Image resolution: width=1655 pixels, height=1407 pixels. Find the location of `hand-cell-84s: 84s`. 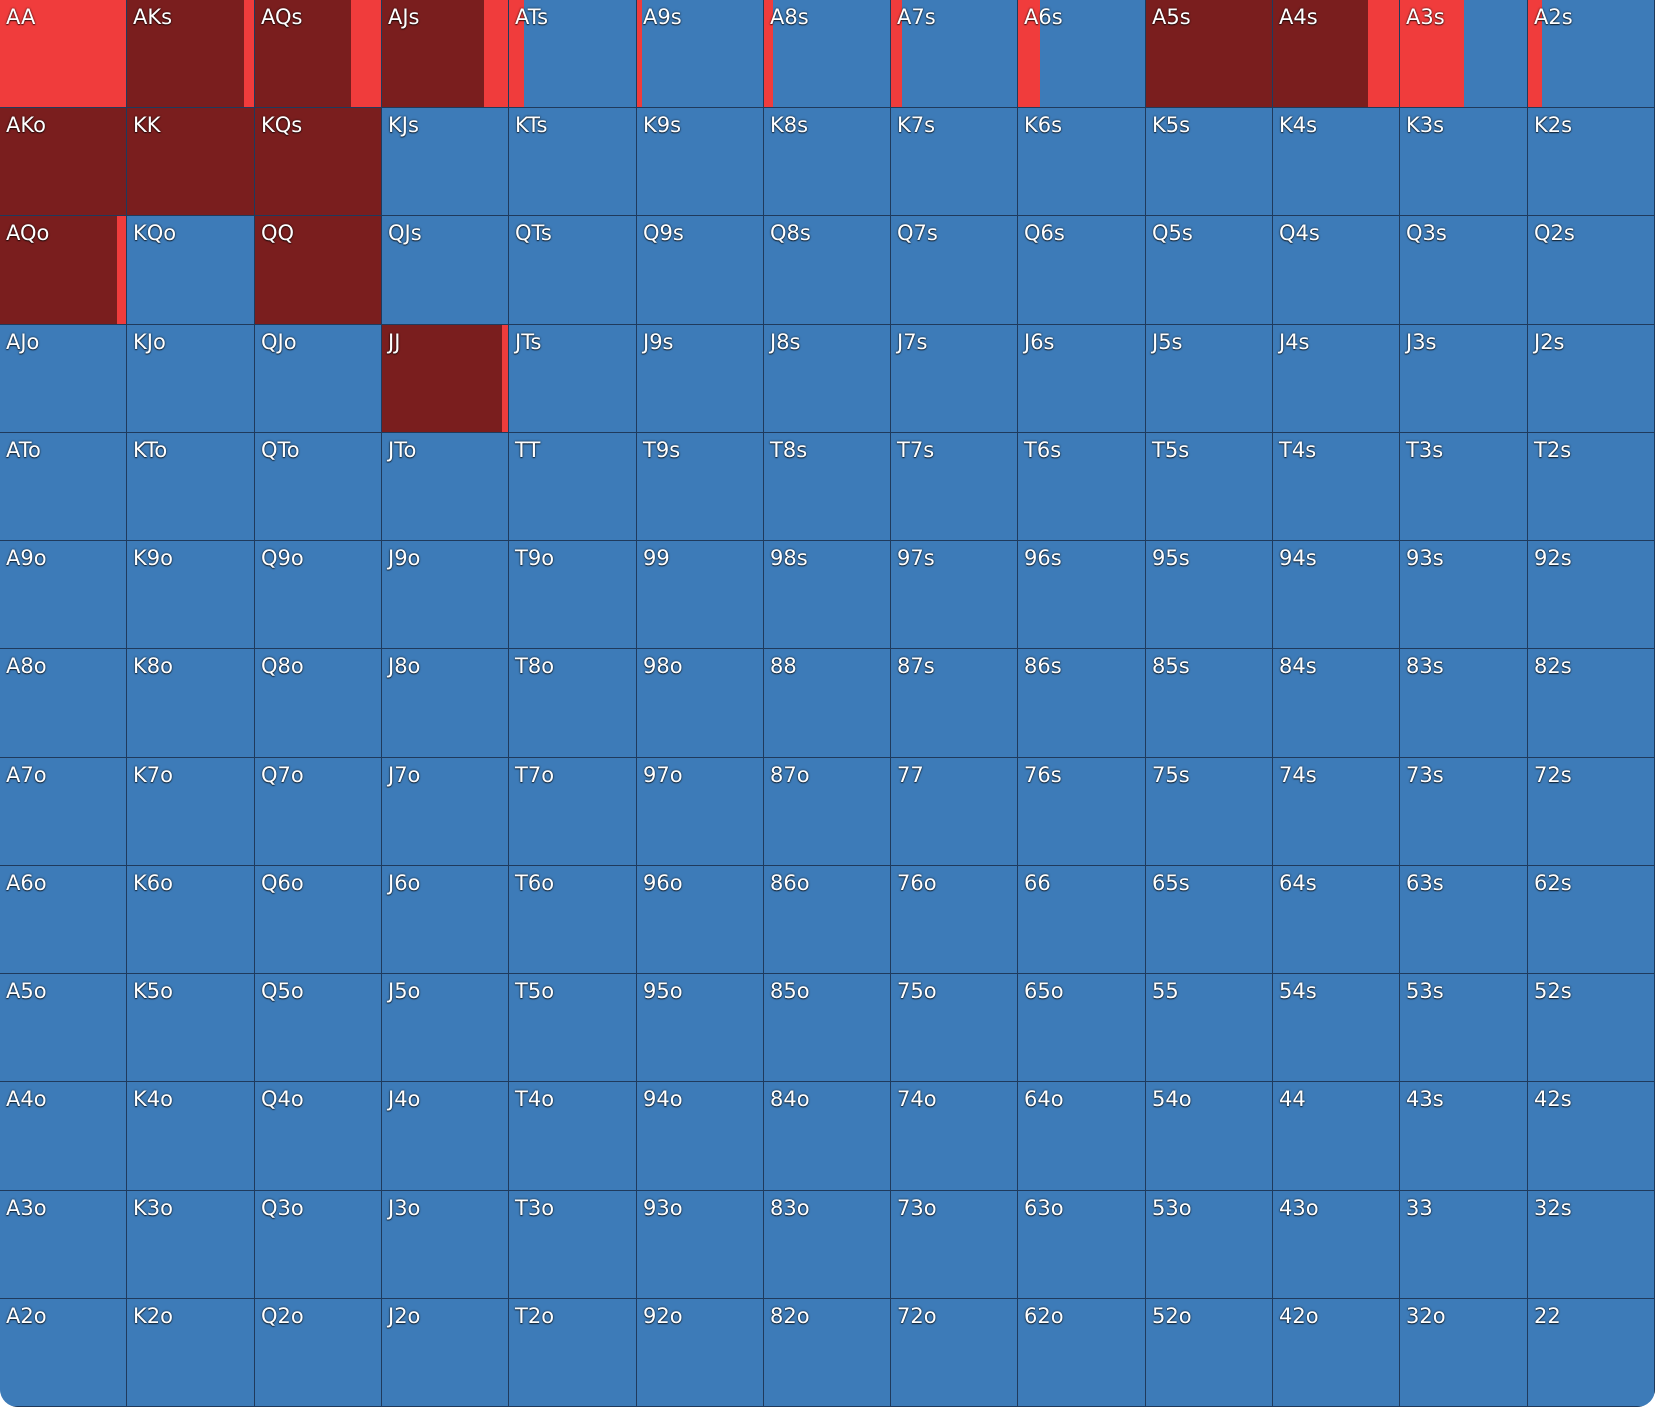

hand-cell-84s: 84s is located at coordinates (1336, 703).